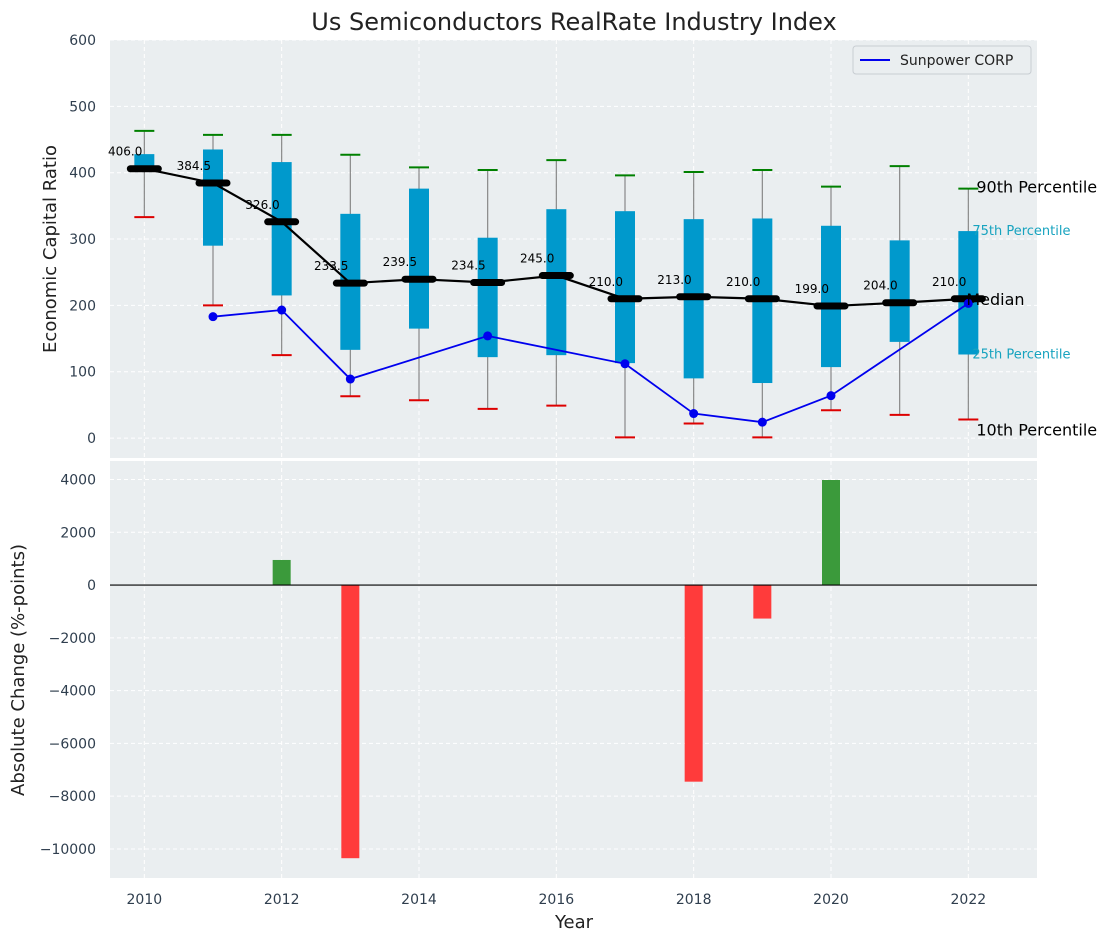  Describe the element at coordinates (468, 266) in the screenshot. I see `median-data-label: 234.5` at that location.